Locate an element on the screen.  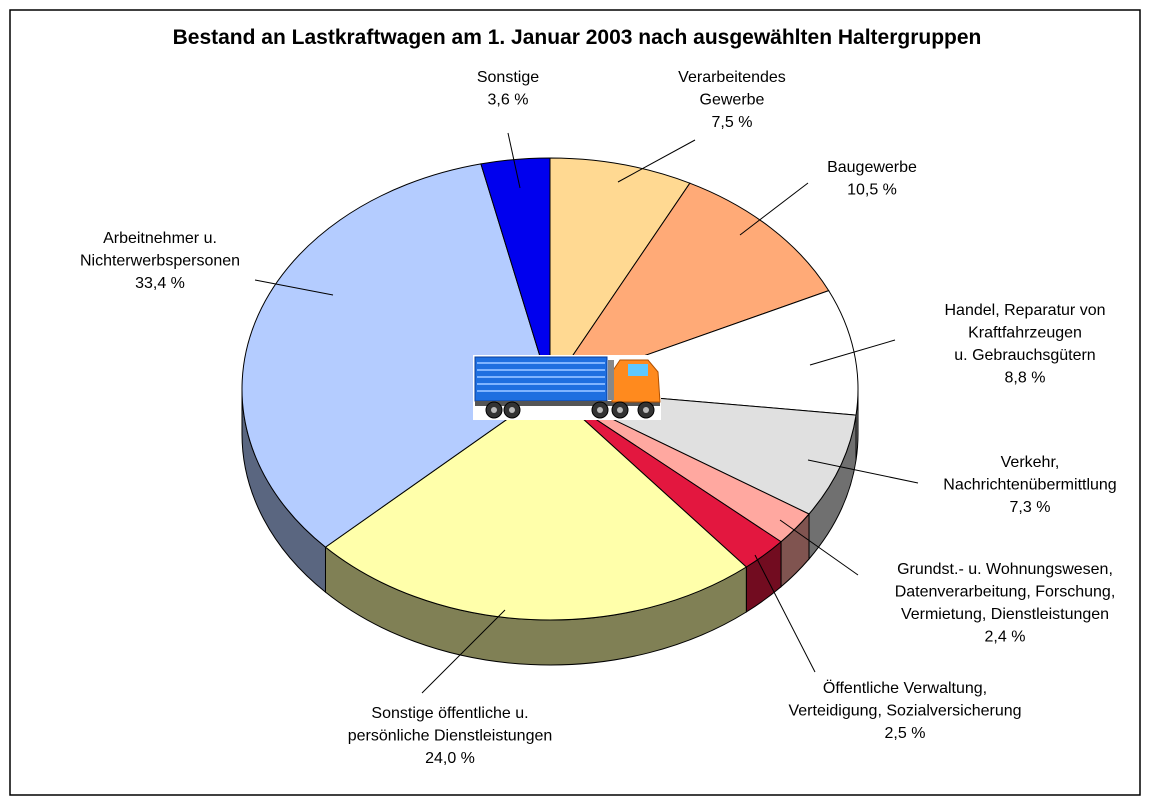
value-label: 8,8 % is located at coordinates (1025, 378).